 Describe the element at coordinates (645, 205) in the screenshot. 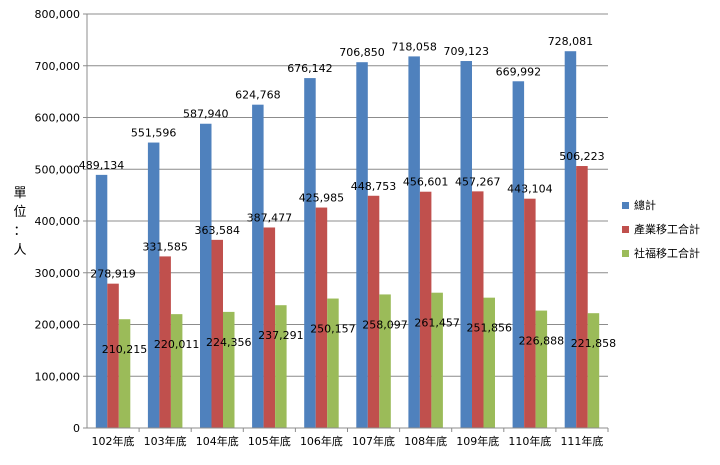

I see `legend-label: 總計` at that location.